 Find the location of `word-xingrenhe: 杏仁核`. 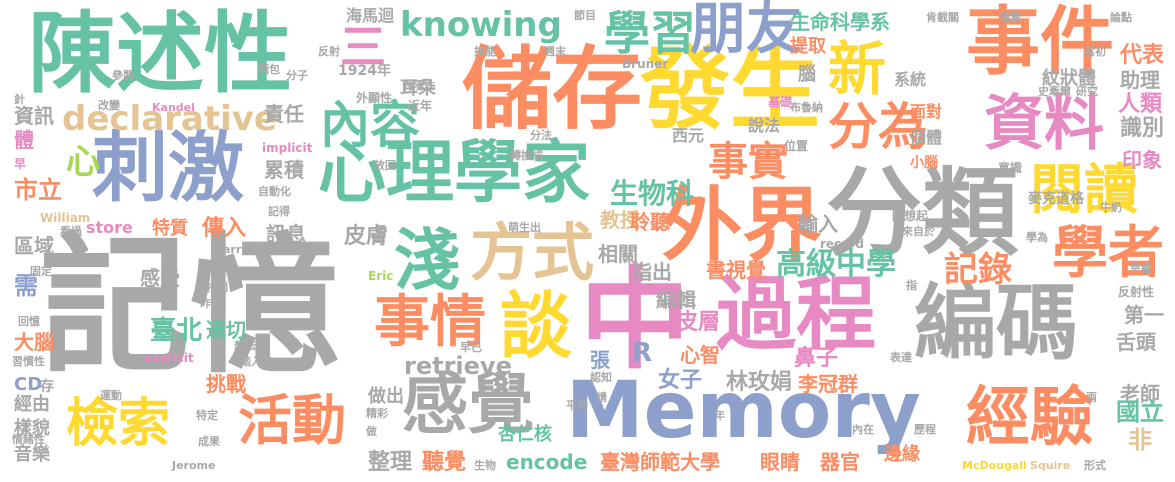

word-xingrenhe: 杏仁核 is located at coordinates (525, 434).